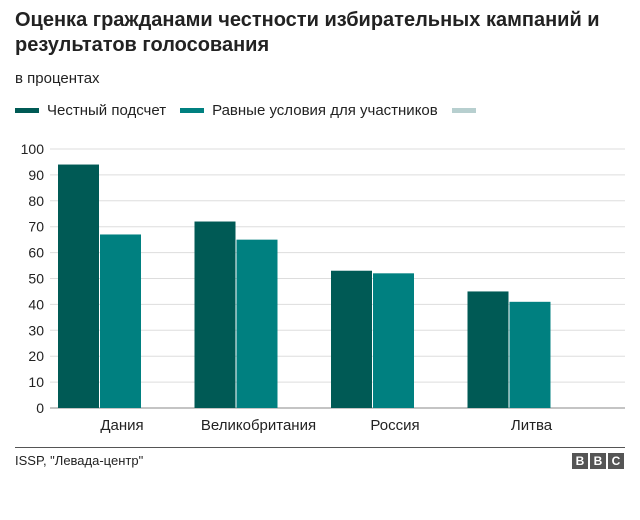 The width and height of the screenshot is (640, 520). What do you see at coordinates (463, 110) in the screenshot?
I see `legend-swatch-third` at bounding box center [463, 110].